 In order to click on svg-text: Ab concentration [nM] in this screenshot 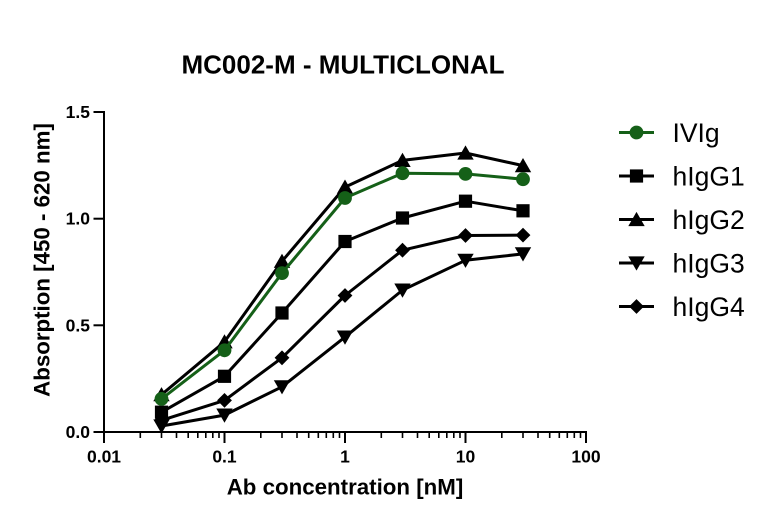, I will do `click(345, 487)`.